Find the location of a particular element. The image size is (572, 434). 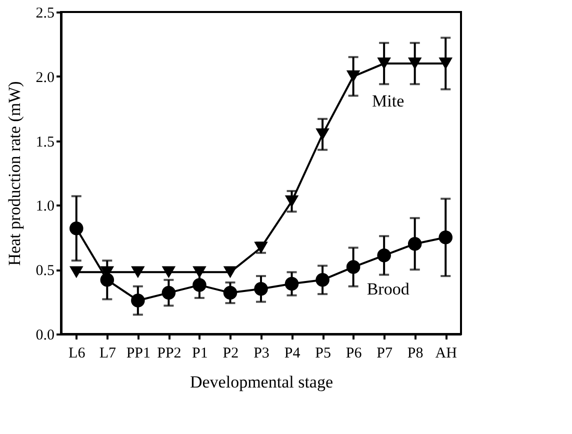

x-tick-label: P5 is located at coordinates (323, 354).